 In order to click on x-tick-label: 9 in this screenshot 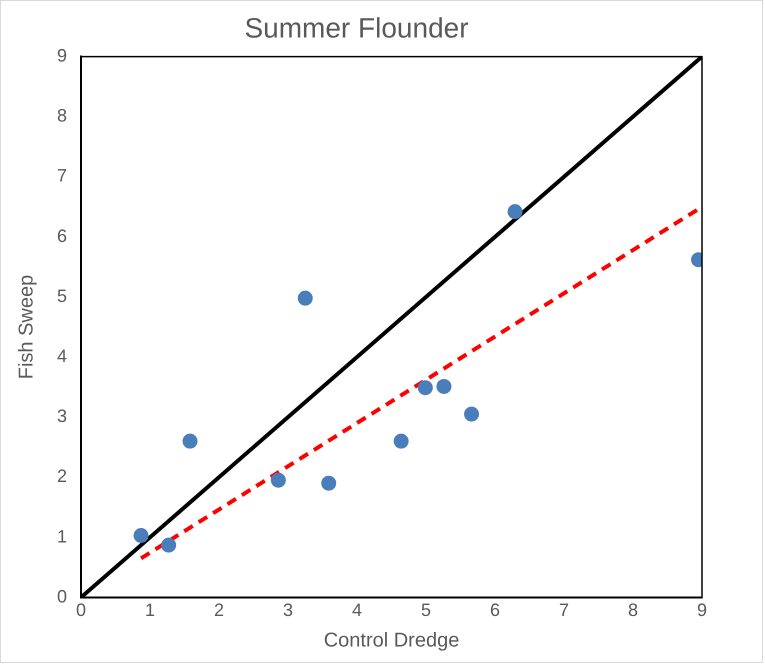, I will do `click(702, 610)`.